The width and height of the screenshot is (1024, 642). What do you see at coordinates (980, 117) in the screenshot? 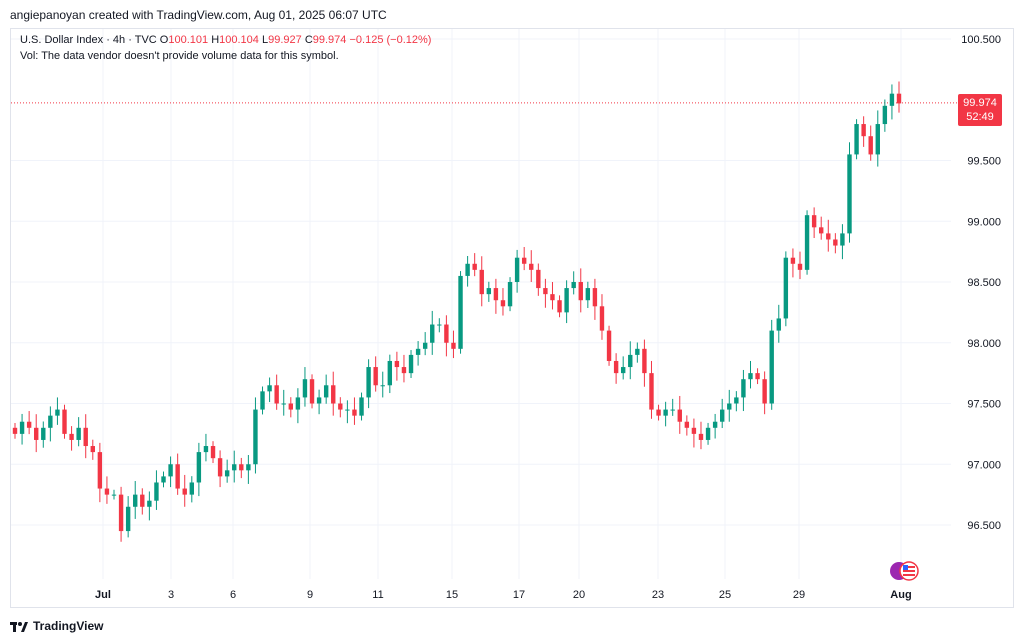
I see `bar-countdown: 52:49` at bounding box center [980, 117].